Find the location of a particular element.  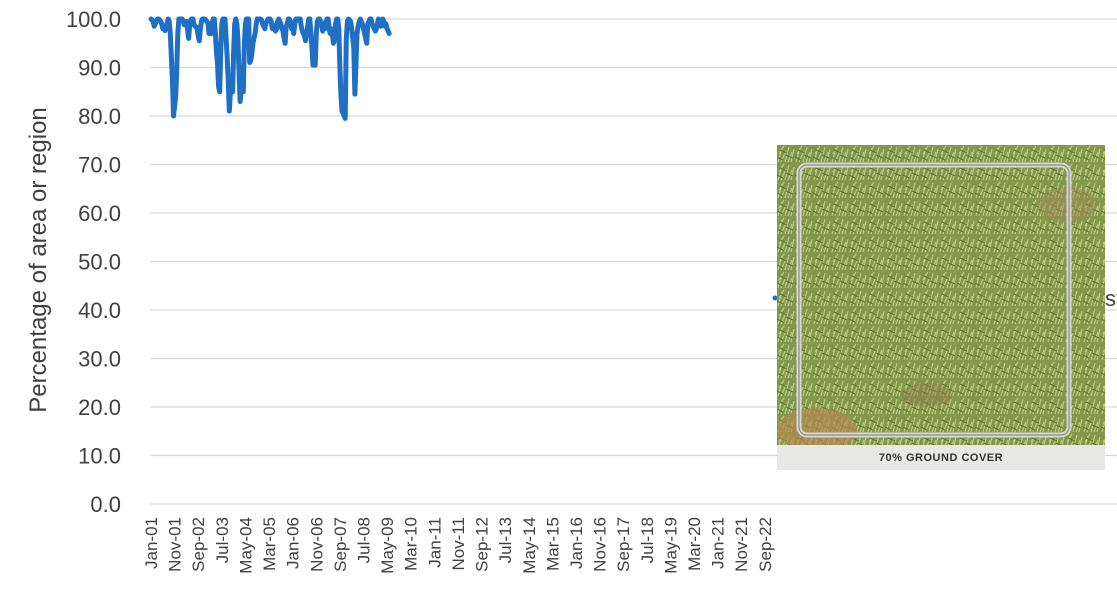

y-tick-label: 50.0 is located at coordinates (99, 262).